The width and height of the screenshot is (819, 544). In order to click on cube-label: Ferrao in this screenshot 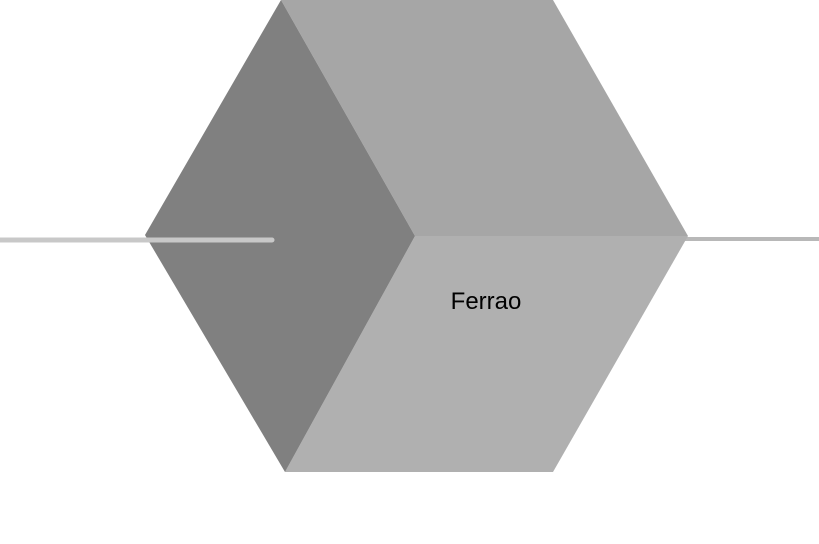, I will do `click(486, 301)`.